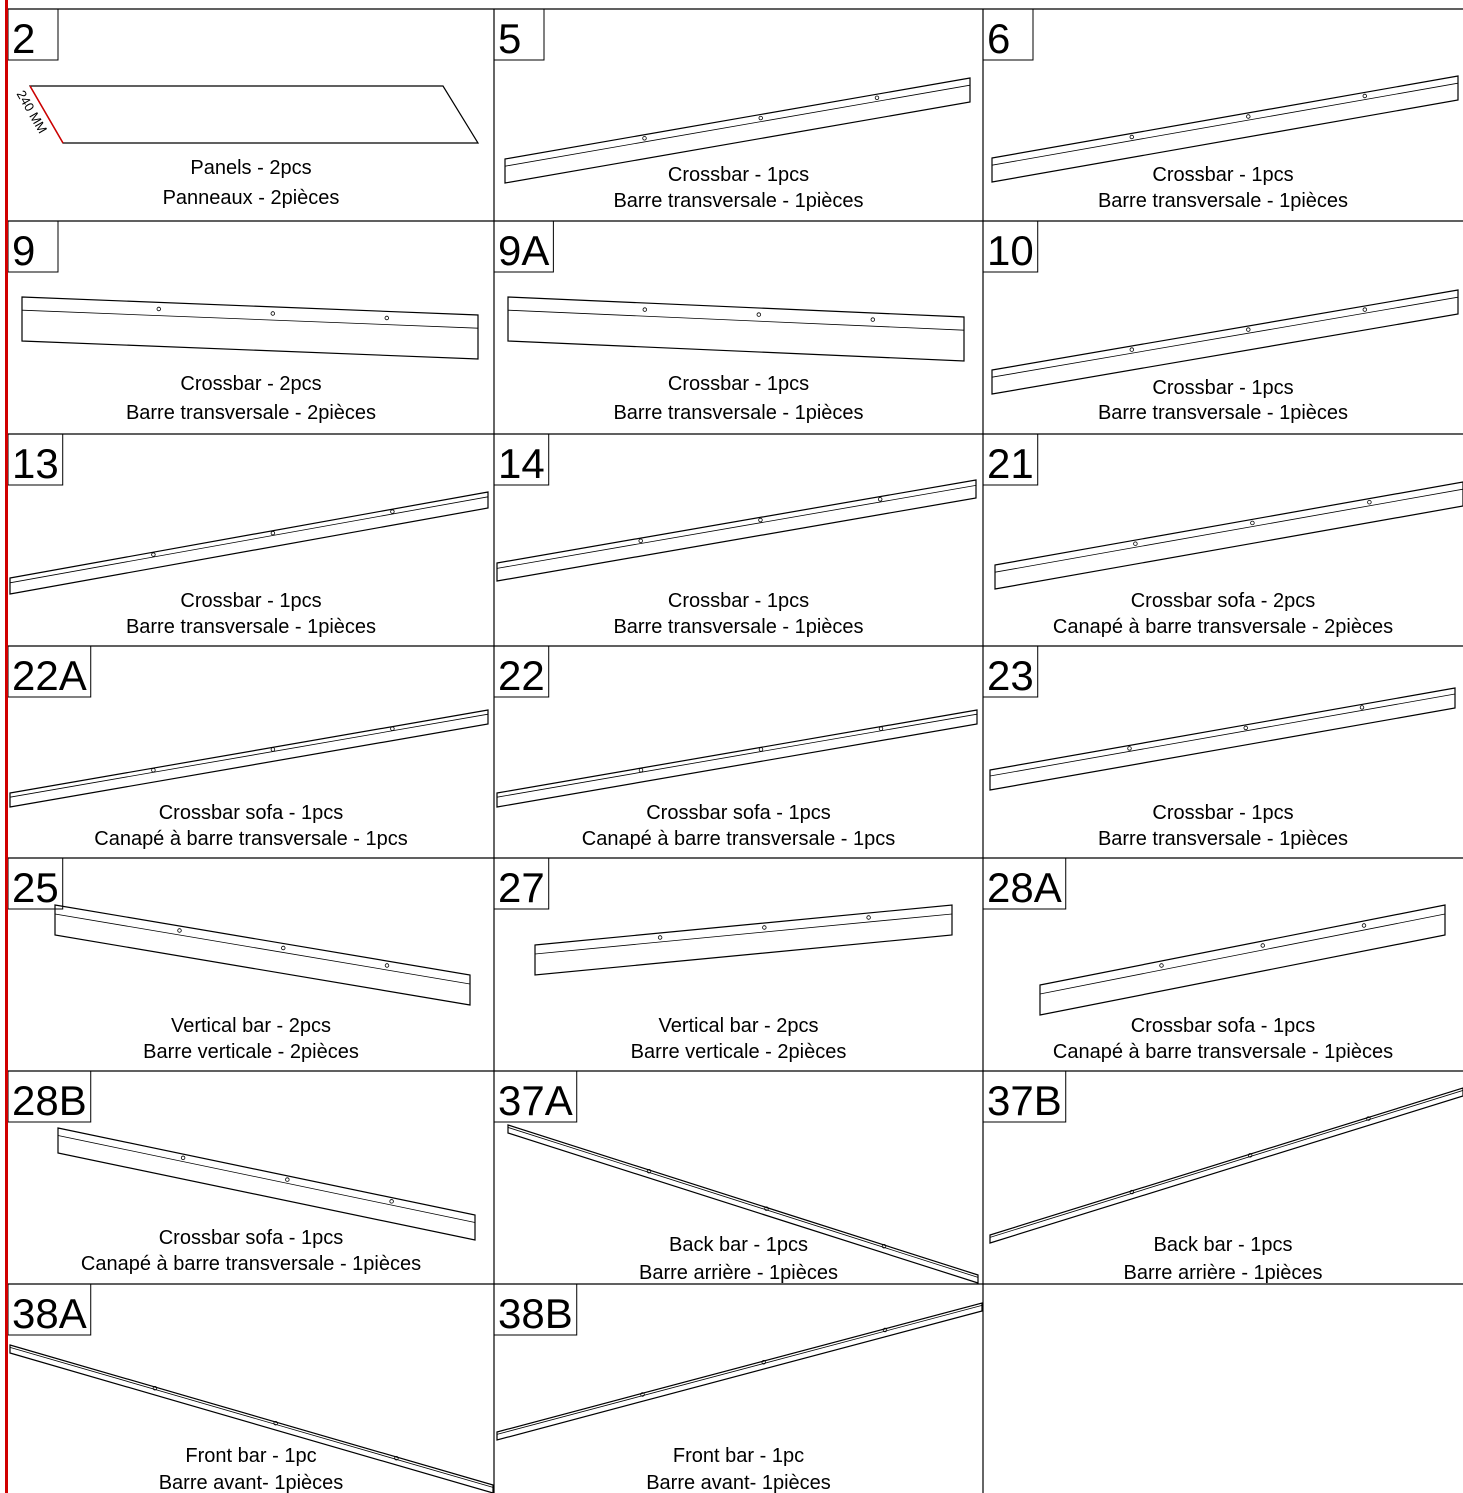 This screenshot has width=1463, height=1493. Describe the element at coordinates (46, 114) in the screenshot. I see `dimension-line` at that location.